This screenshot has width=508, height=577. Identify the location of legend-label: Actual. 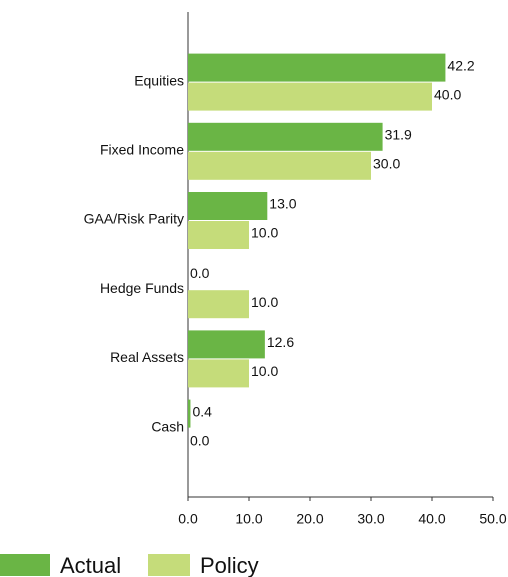
(90, 565).